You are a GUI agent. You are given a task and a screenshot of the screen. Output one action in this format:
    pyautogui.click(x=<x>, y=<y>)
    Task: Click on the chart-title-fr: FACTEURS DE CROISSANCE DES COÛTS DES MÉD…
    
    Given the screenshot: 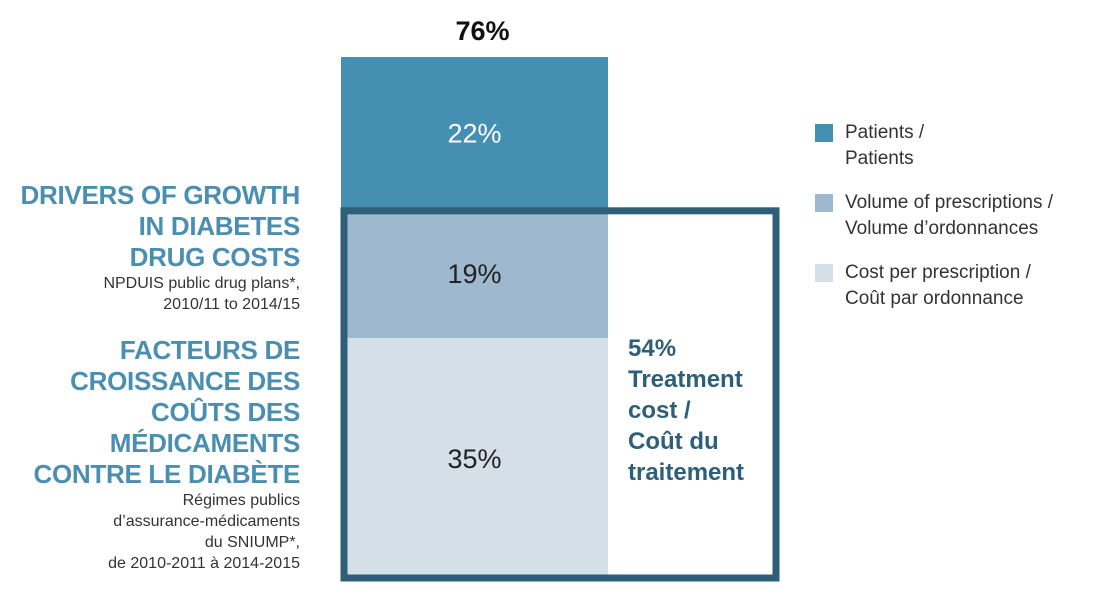 What is the action you would take?
    pyautogui.click(x=167, y=454)
    